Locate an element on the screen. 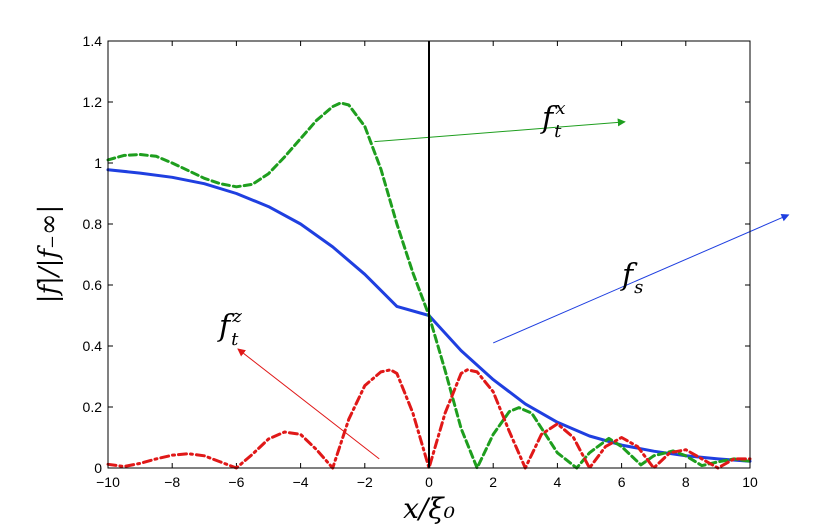  y-axis-label-text: |f|/|f₋∞| is located at coordinates (49, 254).